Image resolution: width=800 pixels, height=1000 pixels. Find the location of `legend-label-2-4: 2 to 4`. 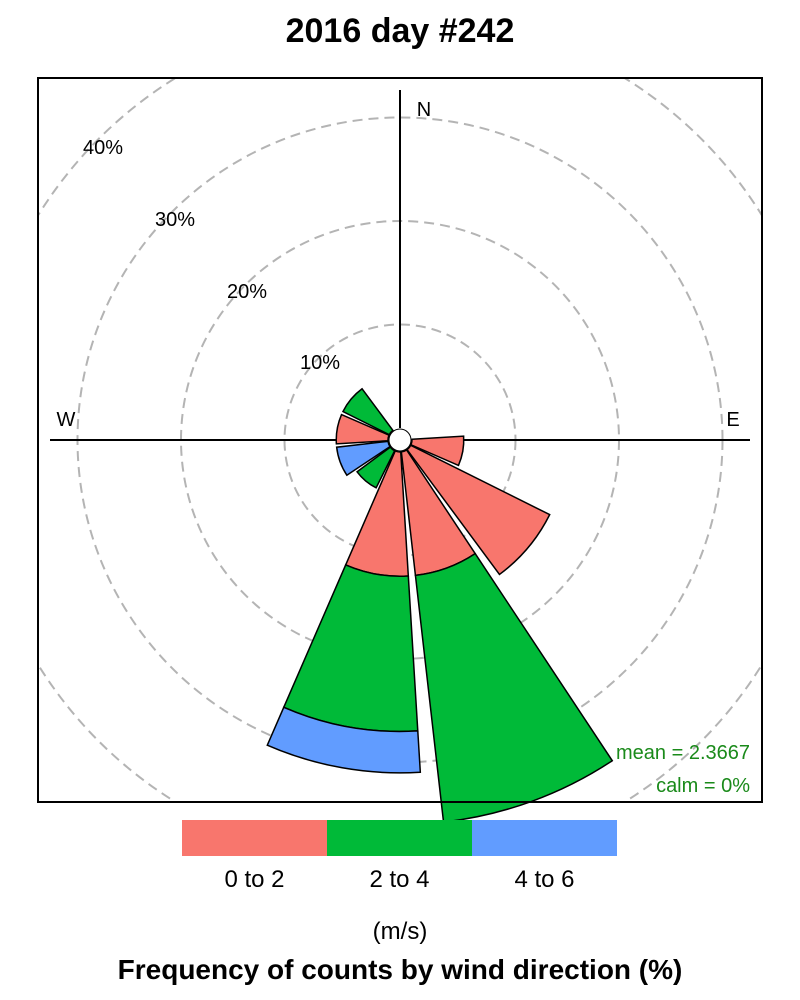

legend-label-2-4: 2 to 4 is located at coordinates (399, 879).